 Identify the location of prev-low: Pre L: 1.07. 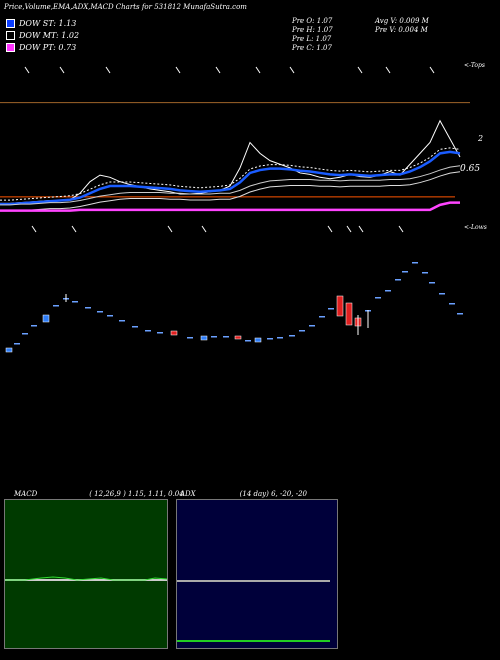
(312, 39).